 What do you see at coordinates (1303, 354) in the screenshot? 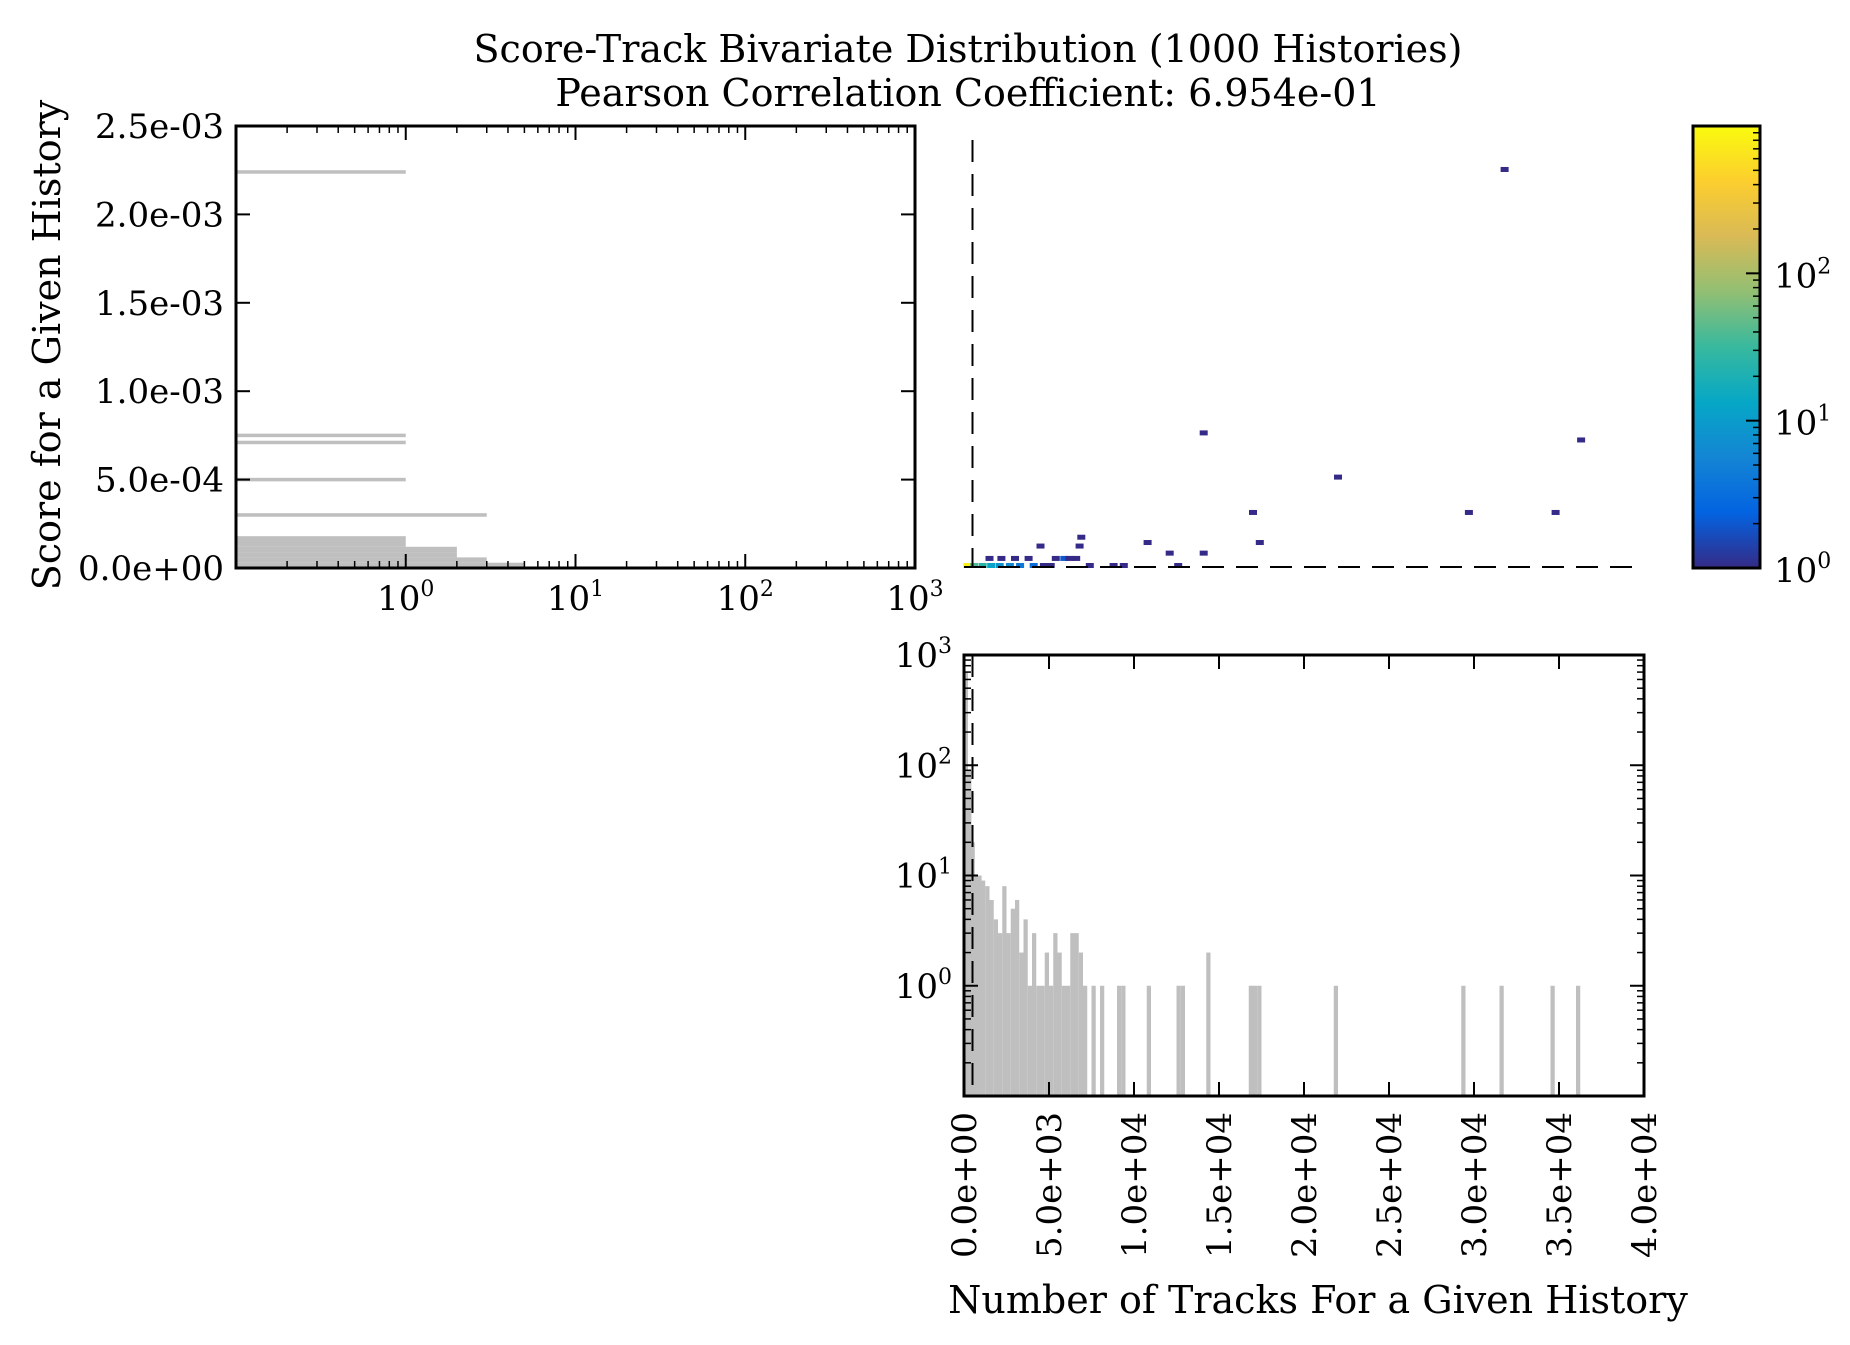
I see `bivariate-heatmap-panel` at bounding box center [1303, 354].